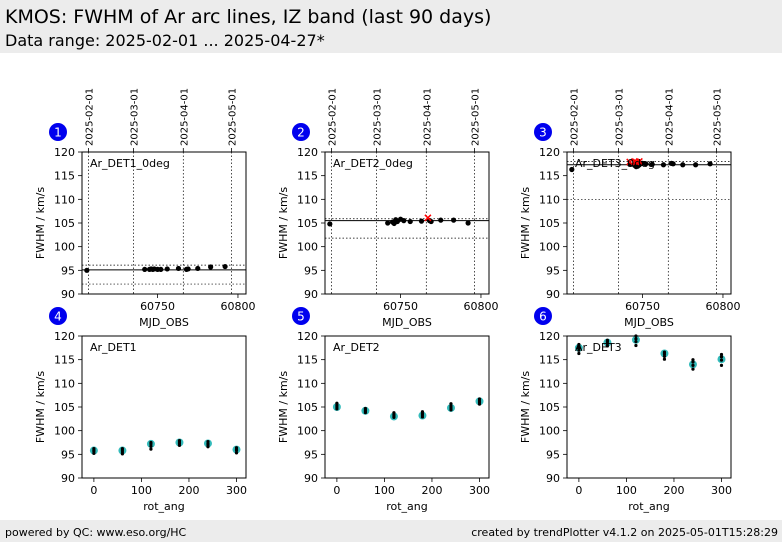 The height and width of the screenshot is (542, 782). What do you see at coordinates (373, 163) in the screenshot?
I see `series-label: Ar_DET2_0deg` at bounding box center [373, 163].